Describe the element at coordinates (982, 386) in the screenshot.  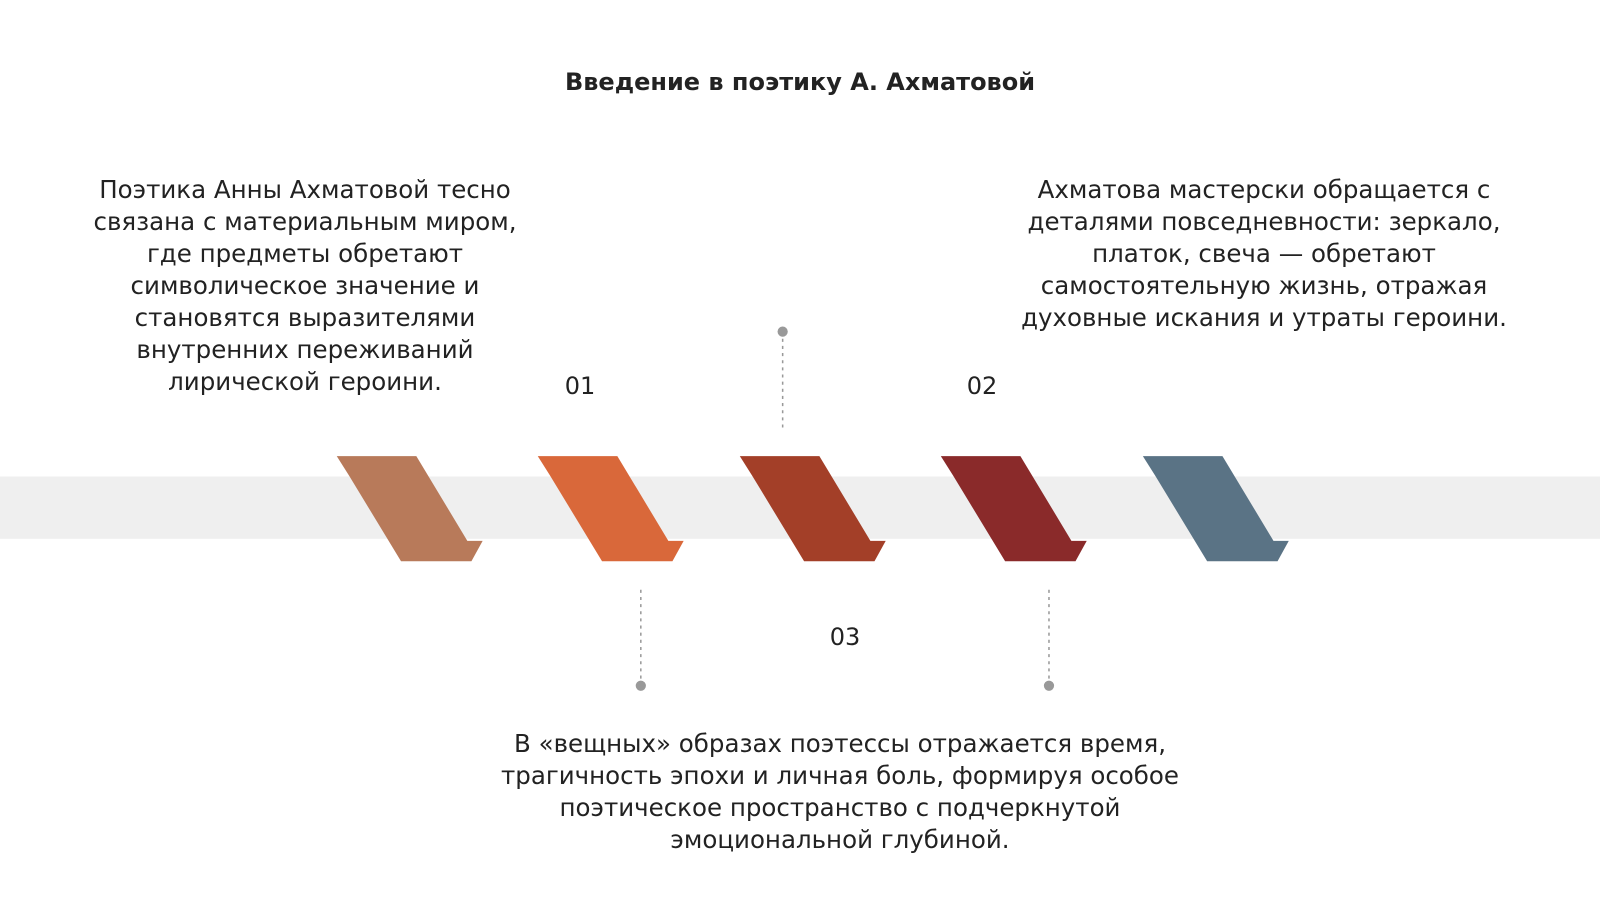
I see `step-number: 02` at that location.